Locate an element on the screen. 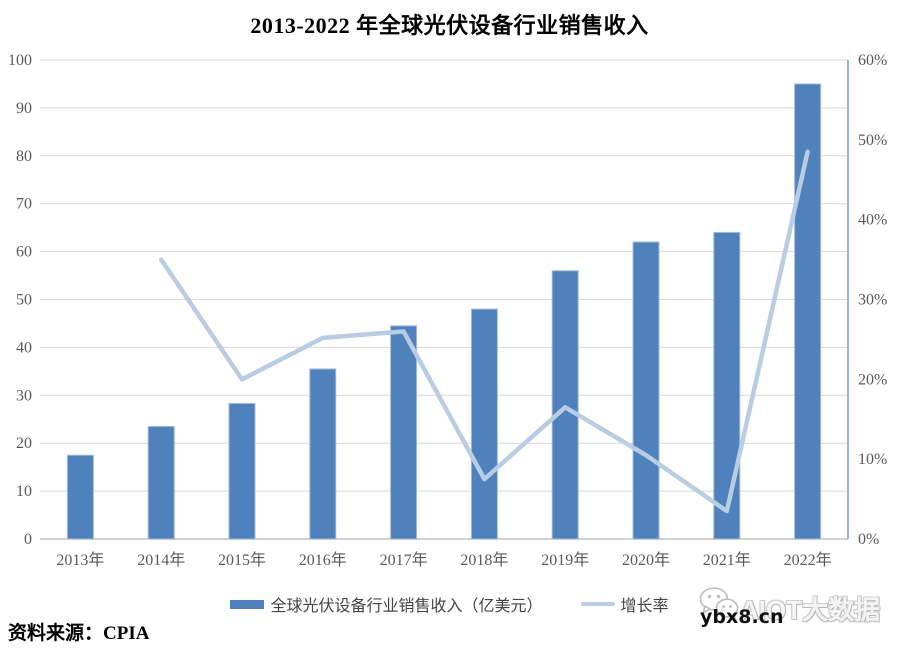 Image resolution: width=899 pixels, height=649 pixels. left-axis-tick-label: 0 is located at coordinates (28, 539).